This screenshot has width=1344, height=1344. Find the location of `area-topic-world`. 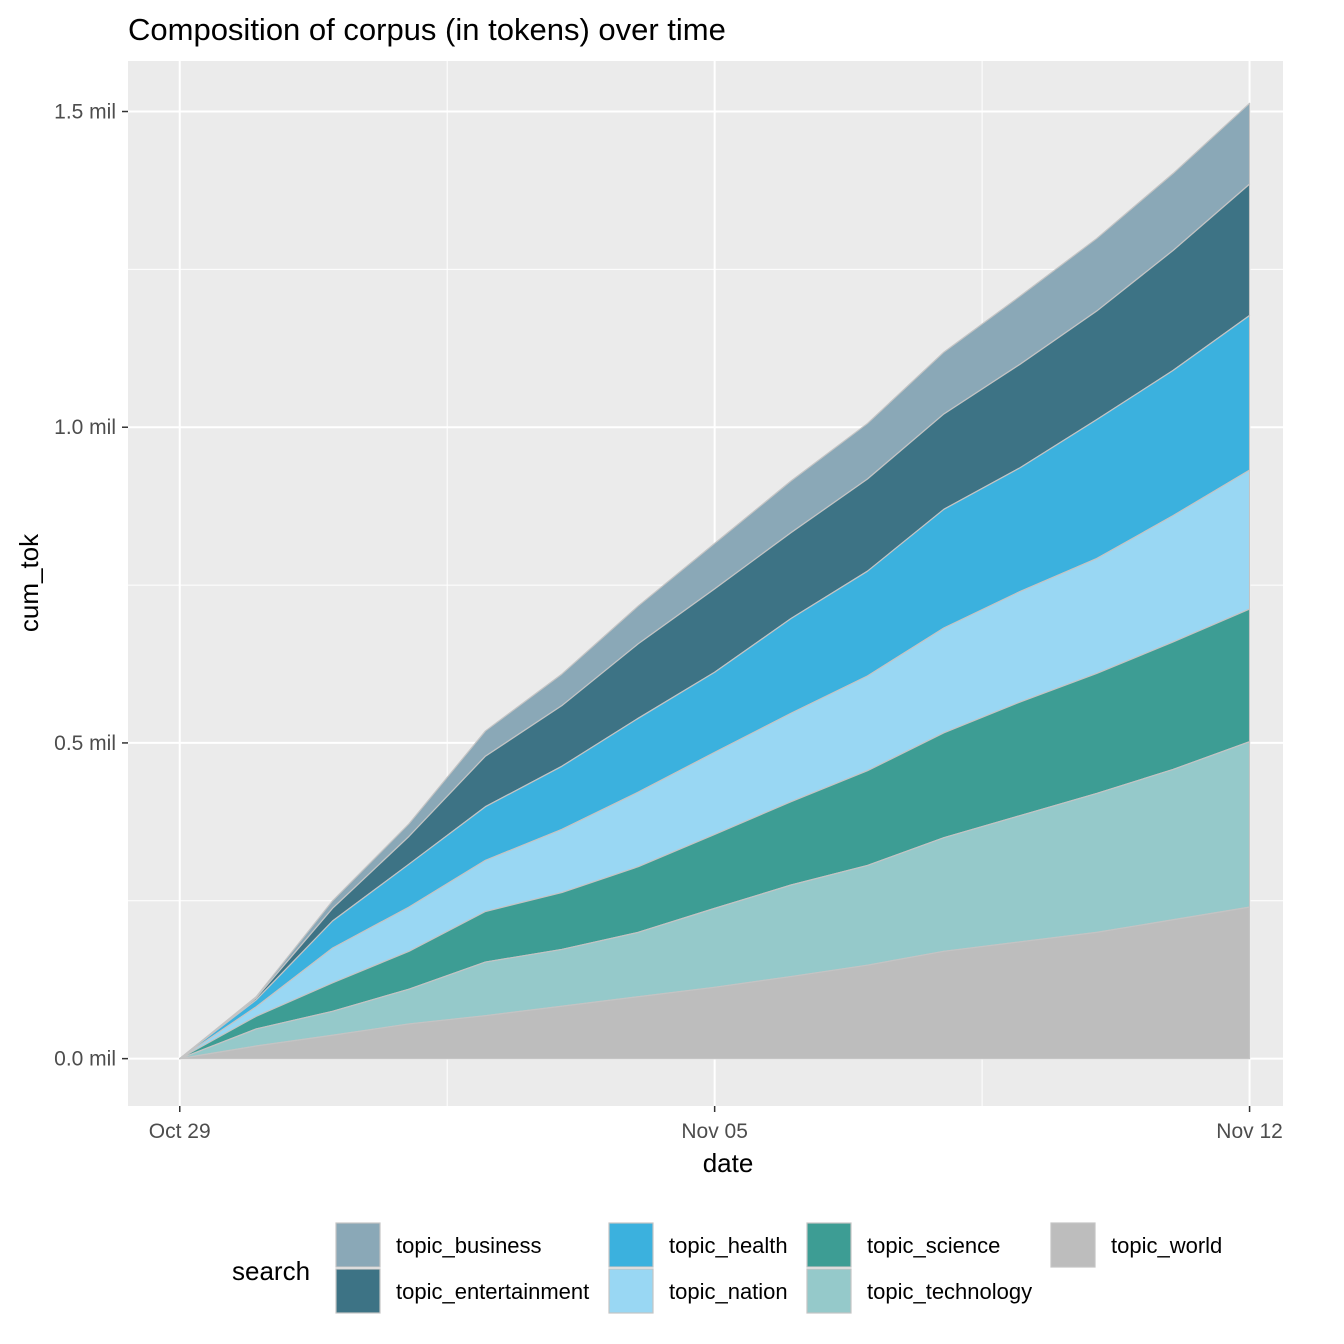

area-topic-world is located at coordinates (715, 983).